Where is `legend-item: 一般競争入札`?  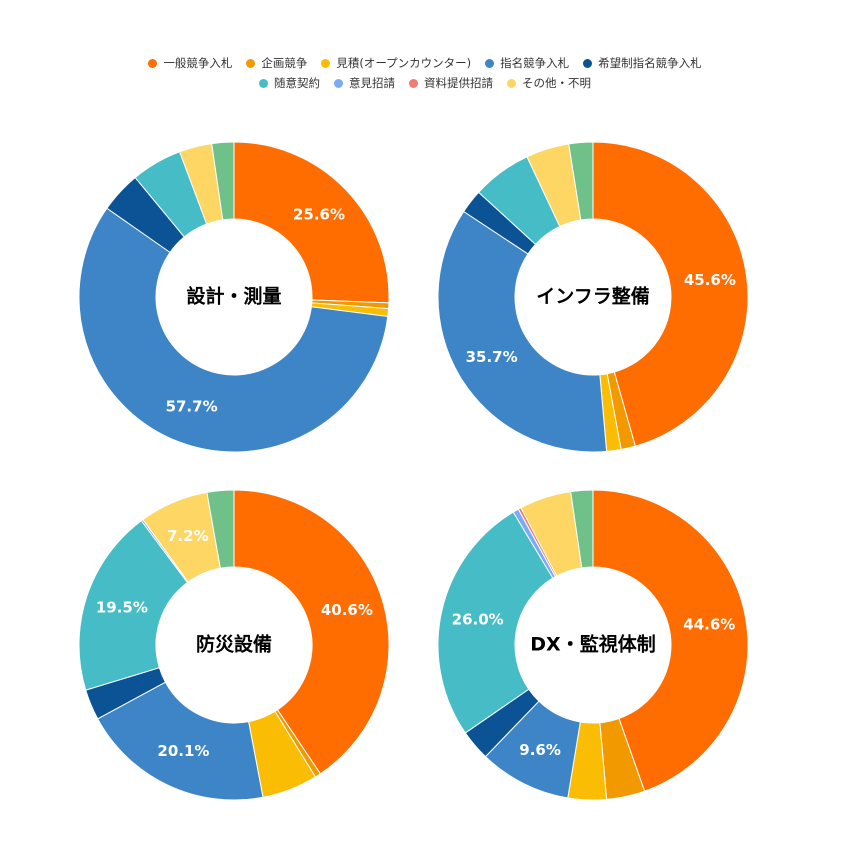
legend-item: 一般競争入札 is located at coordinates (190, 63).